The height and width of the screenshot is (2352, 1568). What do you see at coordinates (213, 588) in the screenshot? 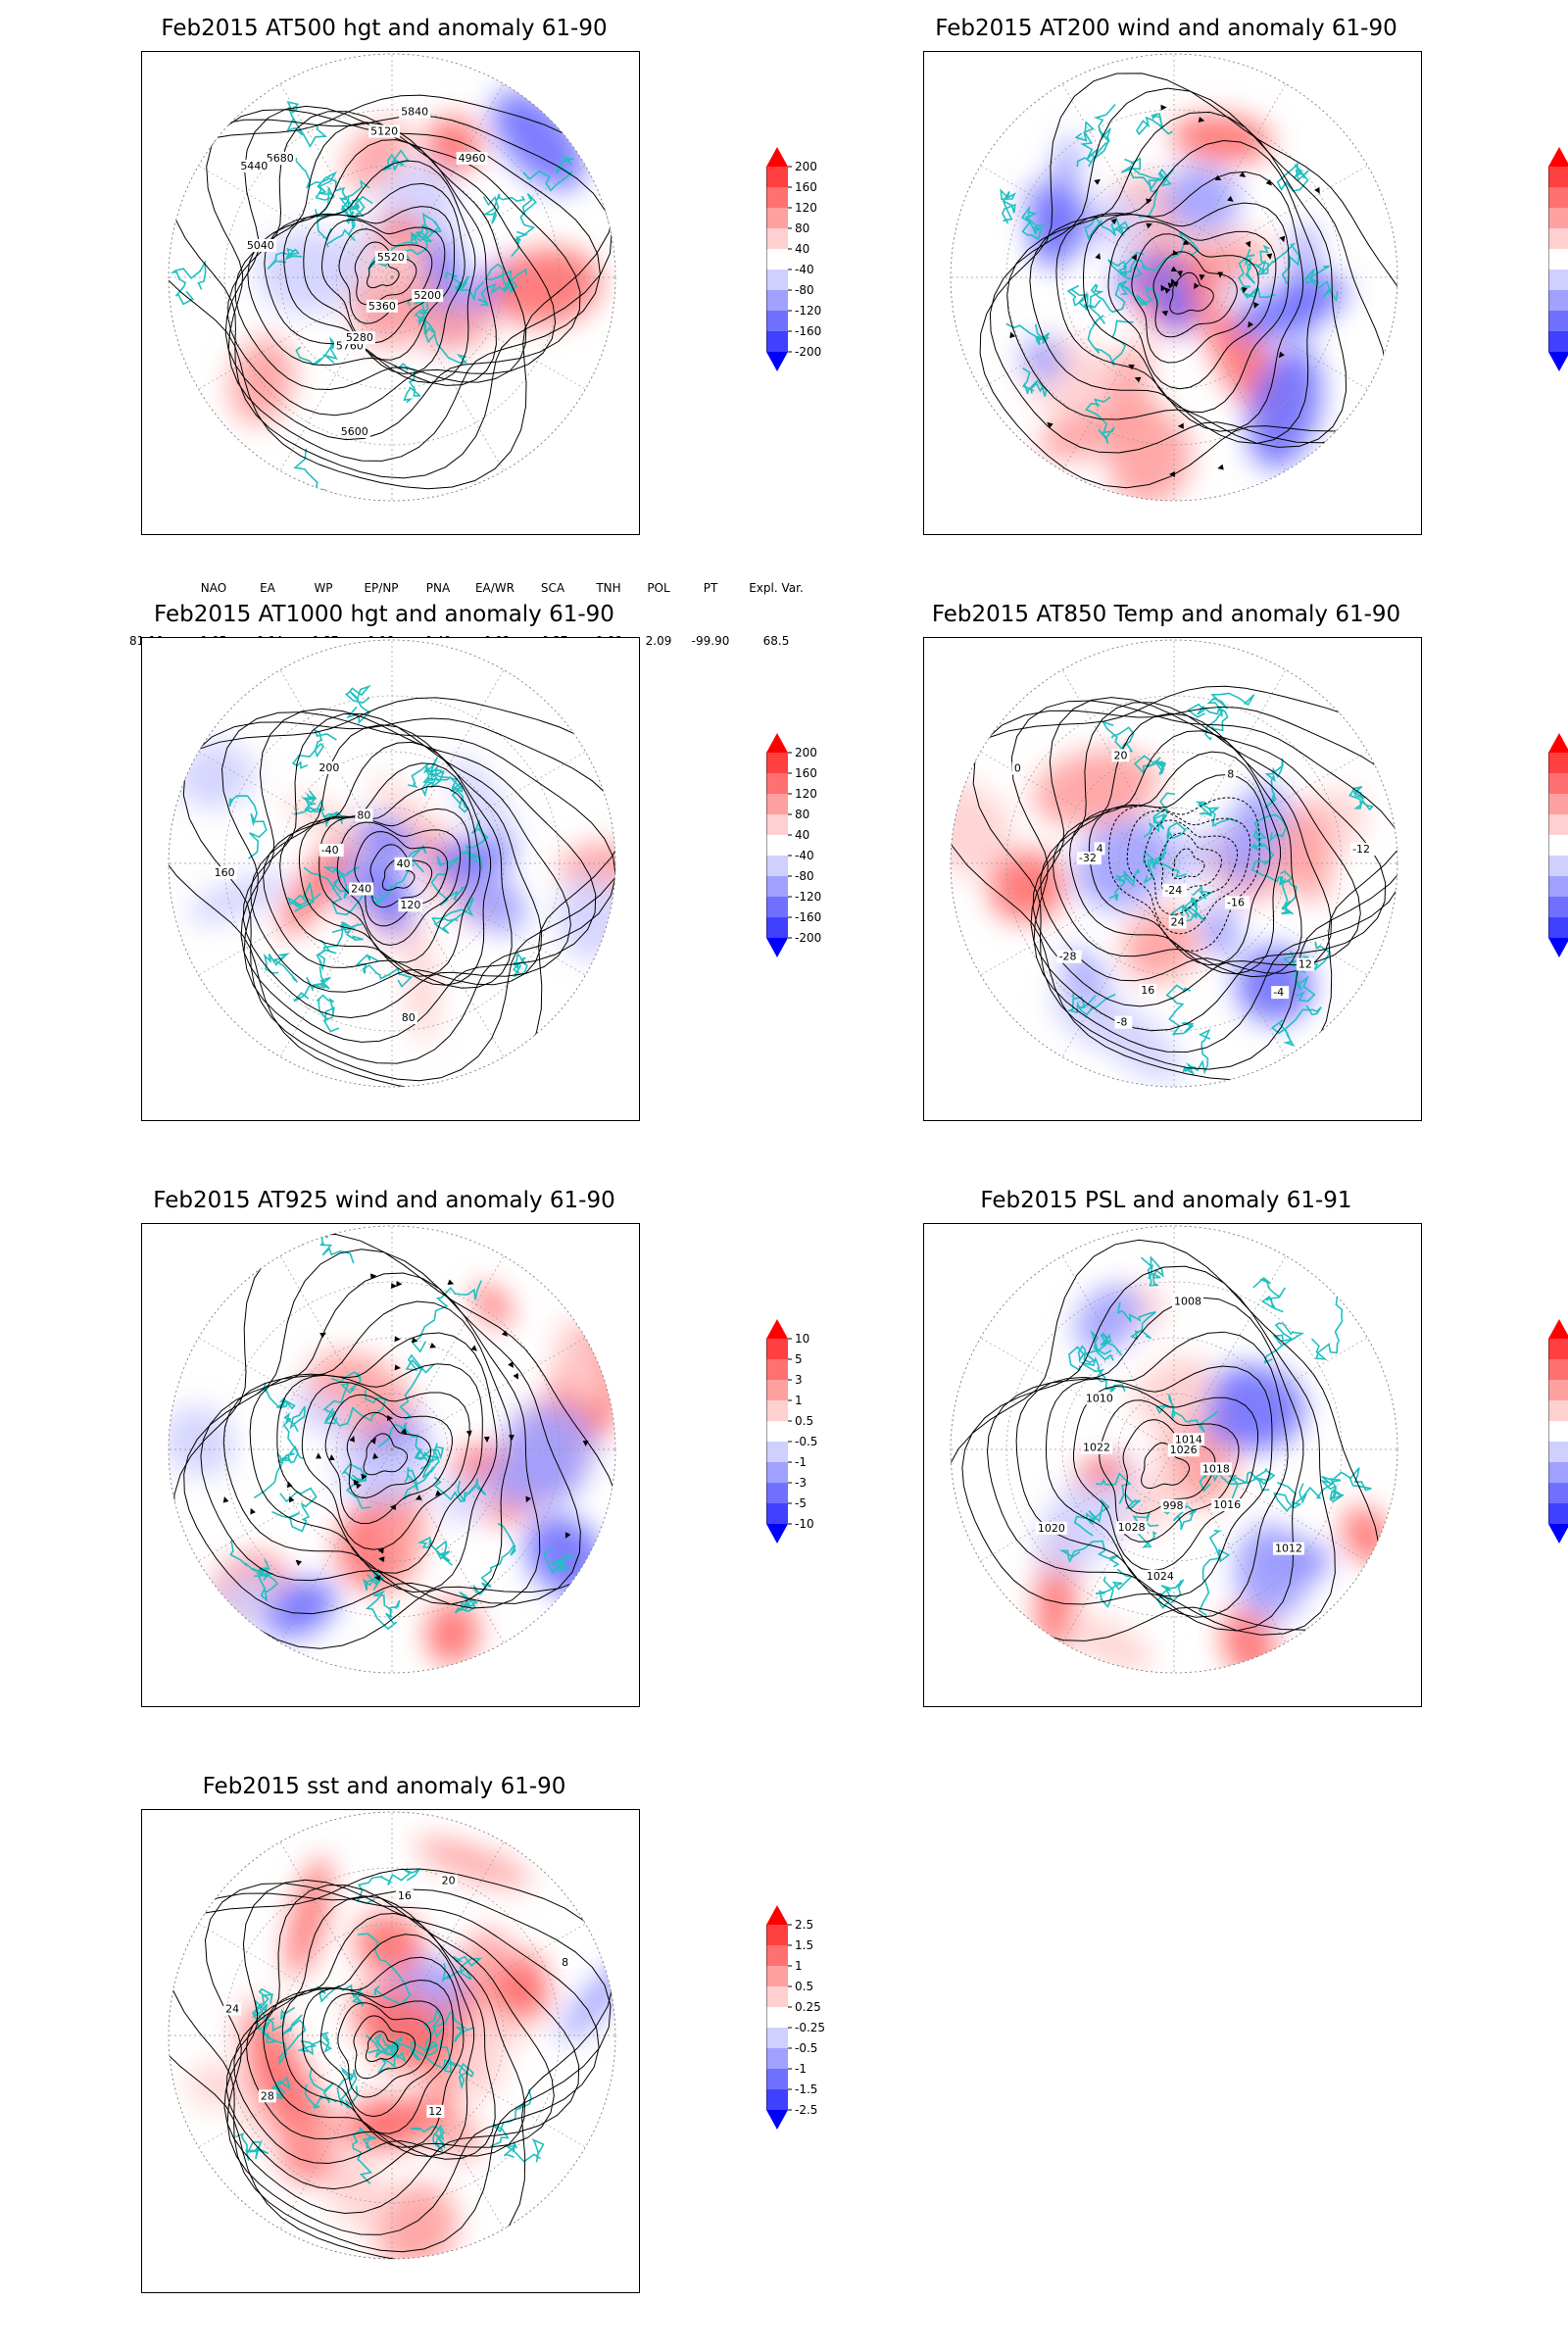
I see `index-header: NAO` at bounding box center [213, 588].